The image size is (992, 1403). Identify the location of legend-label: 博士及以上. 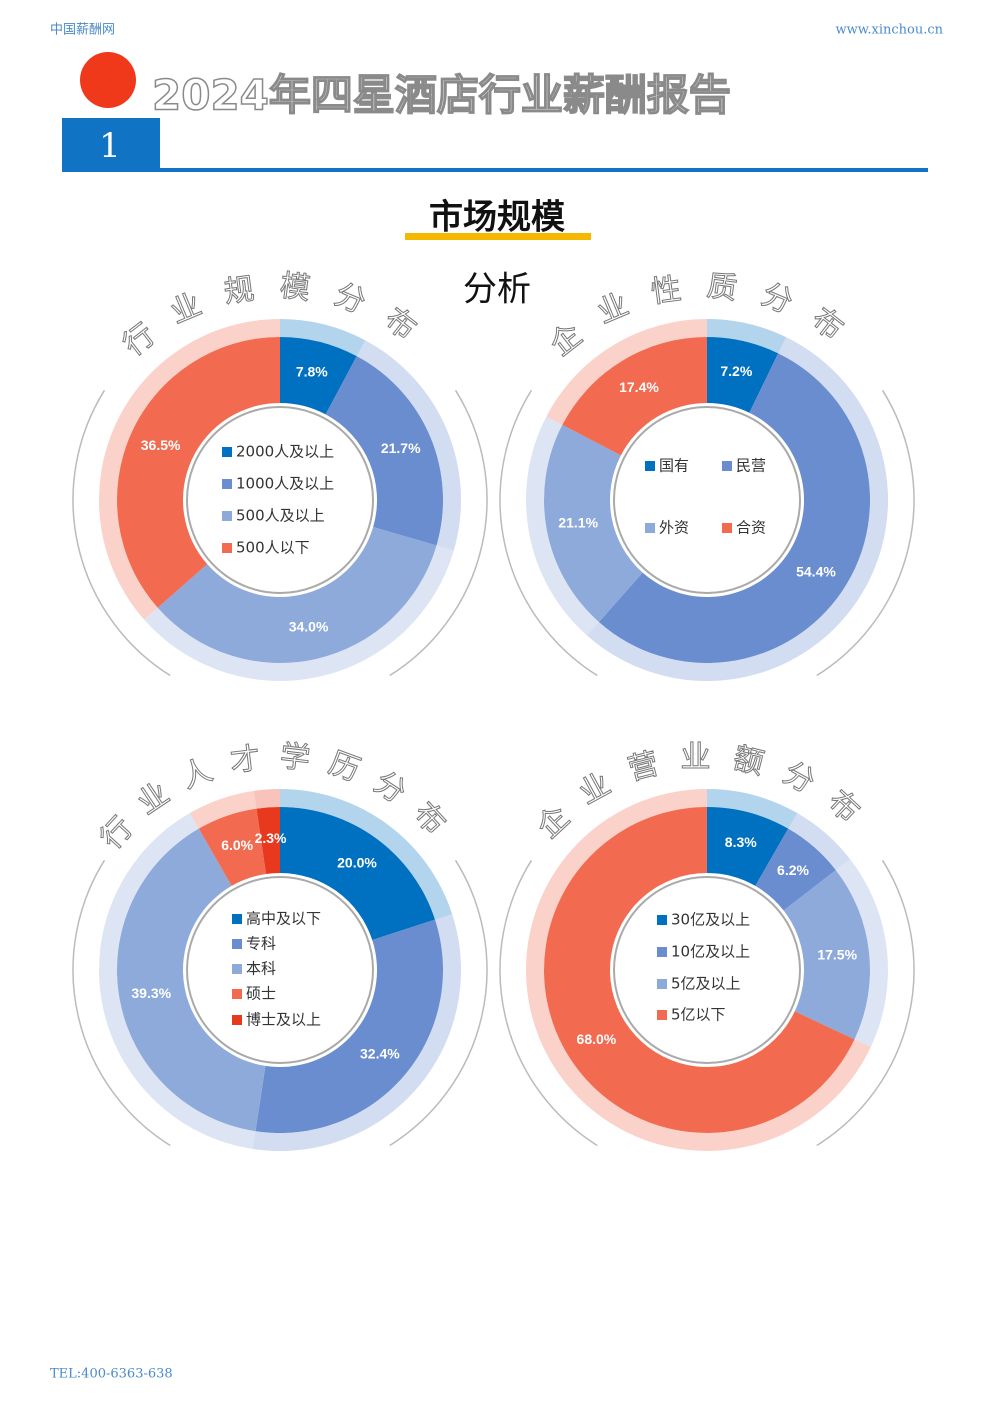
(283, 1020).